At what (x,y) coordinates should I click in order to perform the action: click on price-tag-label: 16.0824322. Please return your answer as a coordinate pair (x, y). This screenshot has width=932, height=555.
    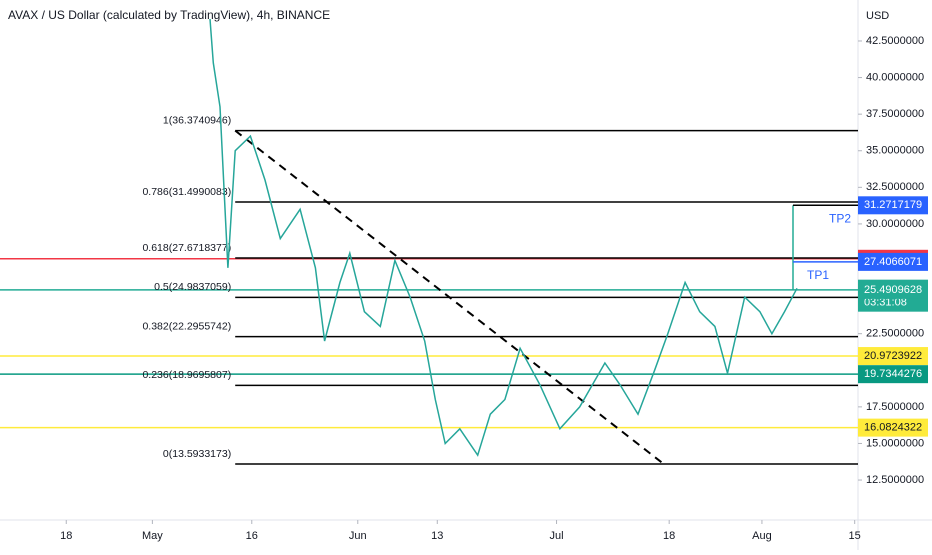
    Looking at the image, I should click on (893, 428).